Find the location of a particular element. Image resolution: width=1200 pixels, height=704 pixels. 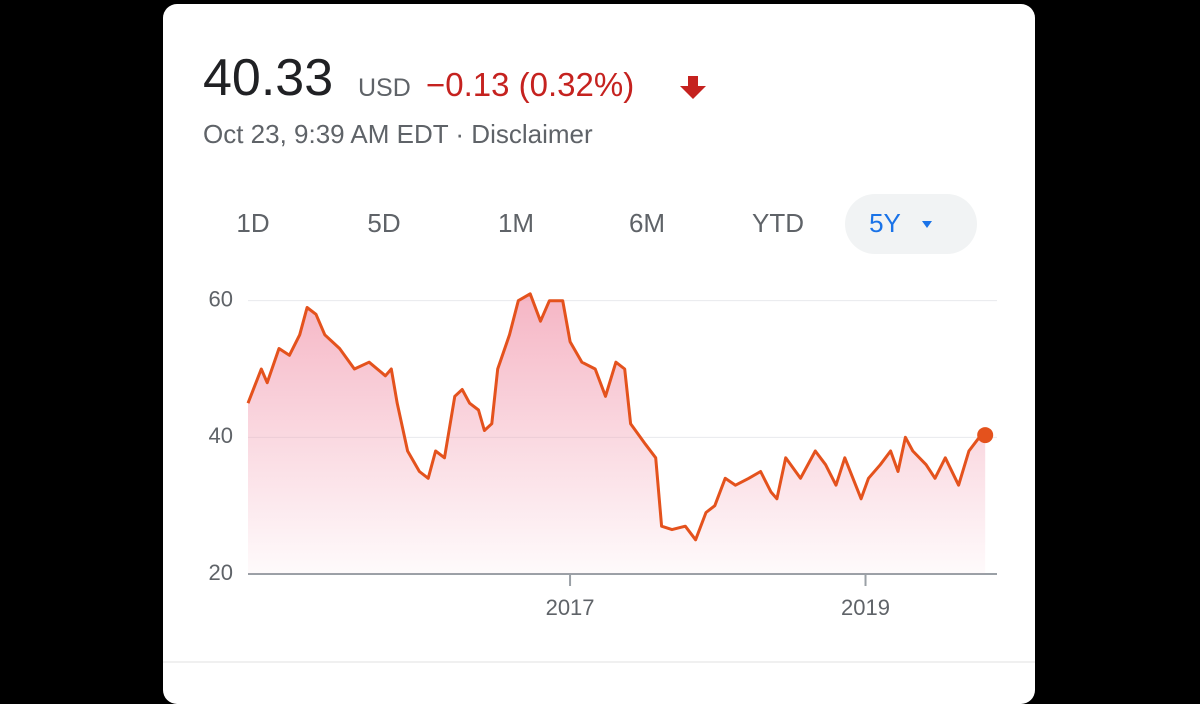

y-tick-label: 60 is located at coordinates (221, 298).